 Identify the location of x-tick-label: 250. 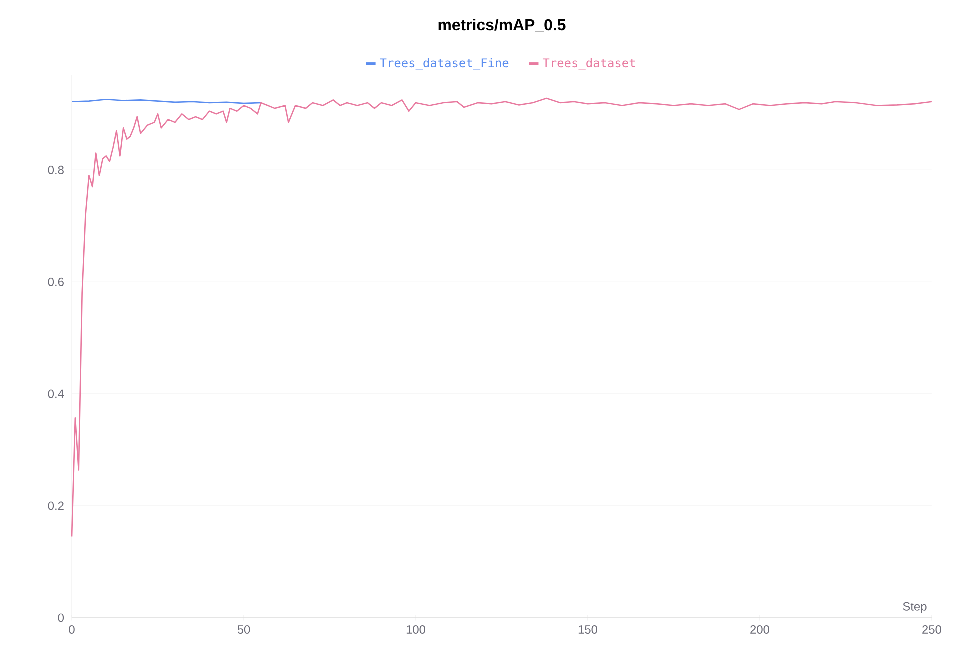
(932, 629).